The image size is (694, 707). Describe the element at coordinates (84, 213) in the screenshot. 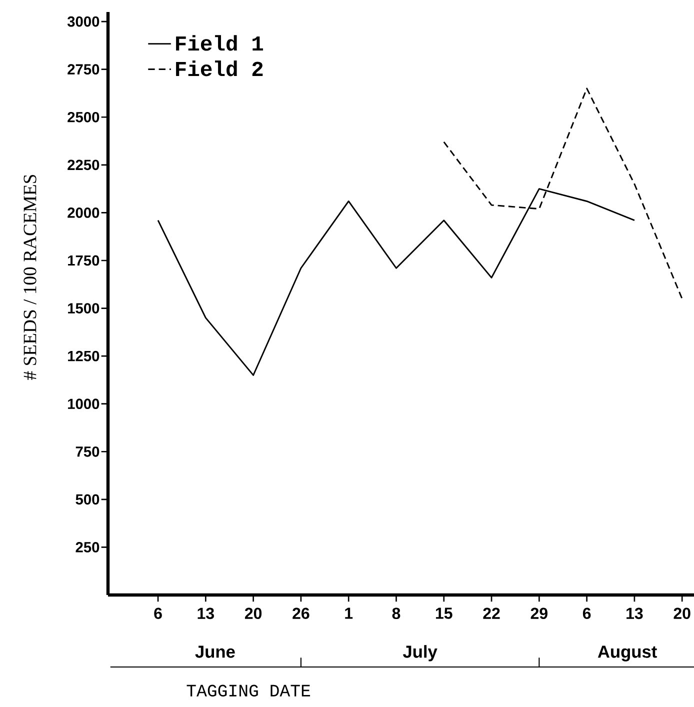

I see `y-tick-label: 2000` at that location.